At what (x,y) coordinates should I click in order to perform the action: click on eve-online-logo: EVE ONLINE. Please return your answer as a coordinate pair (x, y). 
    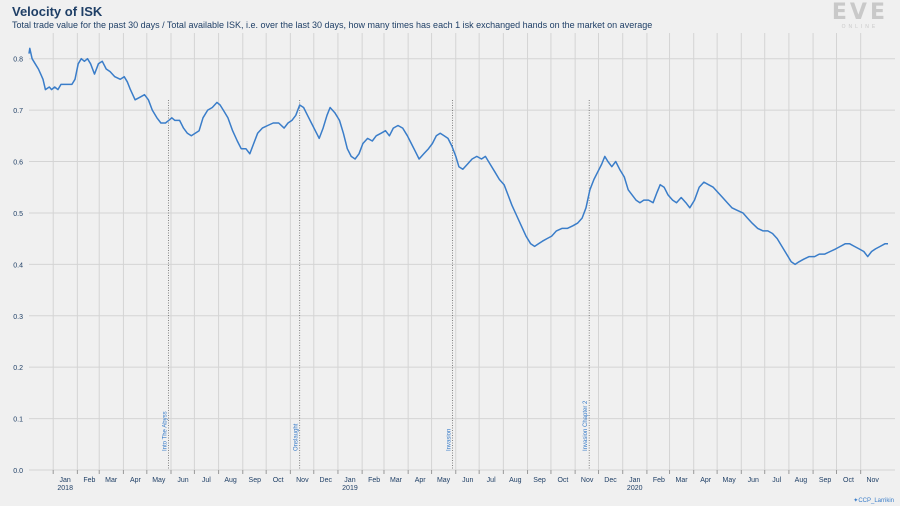
    Looking at the image, I should click on (859, 15).